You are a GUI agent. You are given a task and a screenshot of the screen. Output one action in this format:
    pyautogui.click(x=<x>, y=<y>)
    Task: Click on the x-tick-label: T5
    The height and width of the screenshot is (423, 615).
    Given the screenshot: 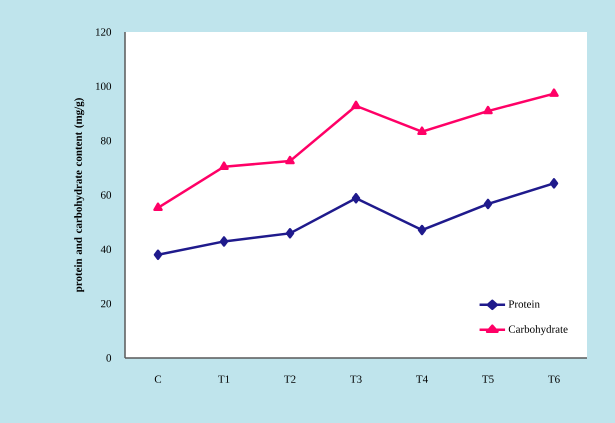 What is the action you would take?
    pyautogui.click(x=488, y=379)
    